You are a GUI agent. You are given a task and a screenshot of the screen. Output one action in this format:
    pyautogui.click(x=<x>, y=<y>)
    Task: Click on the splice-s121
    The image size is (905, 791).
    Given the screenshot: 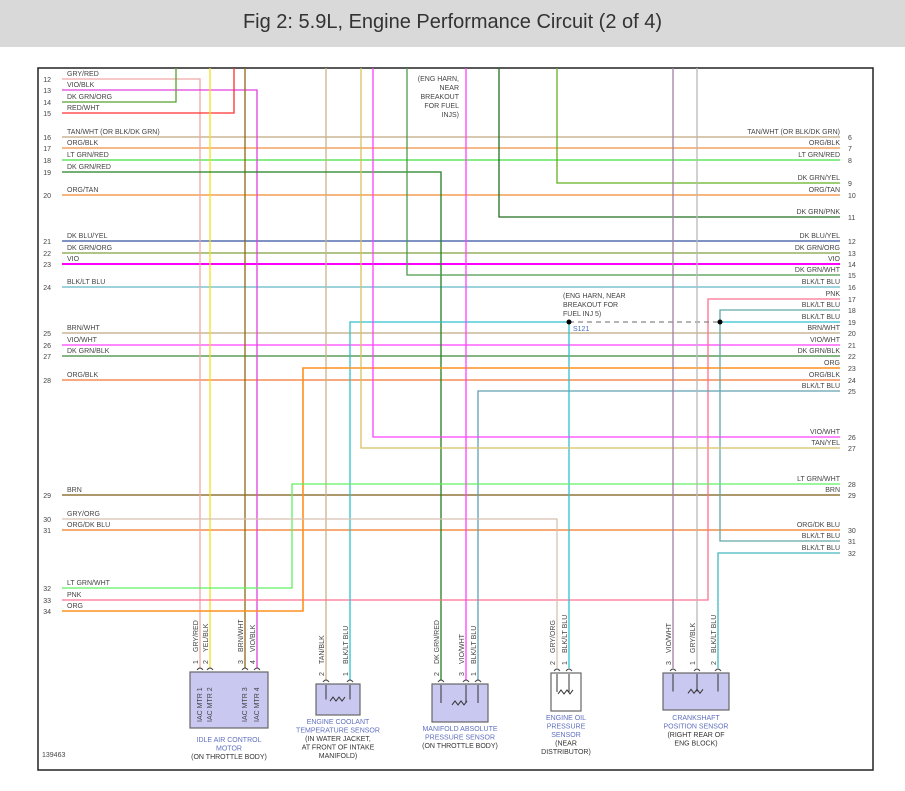 What is the action you would take?
    pyautogui.click(x=569, y=322)
    